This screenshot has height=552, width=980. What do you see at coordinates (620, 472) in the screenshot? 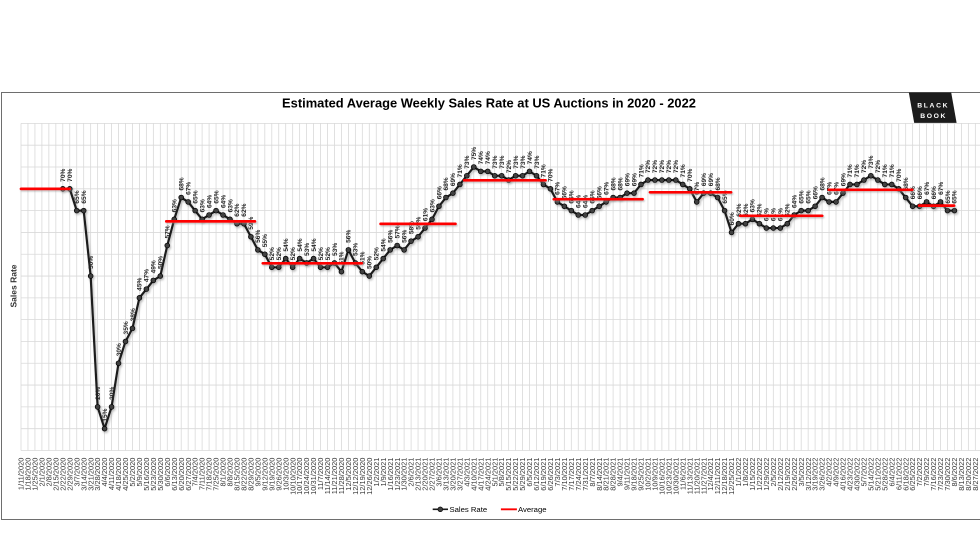
I see `svg-text: 9/4/2021` at bounding box center [620, 472].